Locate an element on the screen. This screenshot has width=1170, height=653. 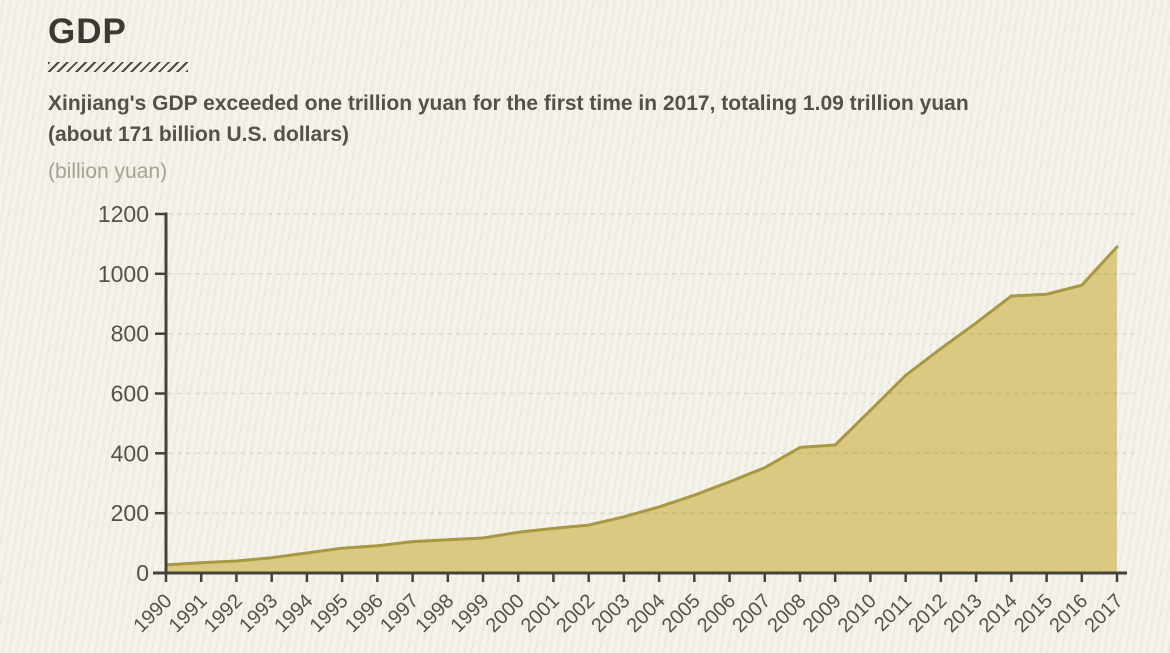
subtitle-line-2: (about 171 billion U.S. dollars) is located at coordinates (199, 134).